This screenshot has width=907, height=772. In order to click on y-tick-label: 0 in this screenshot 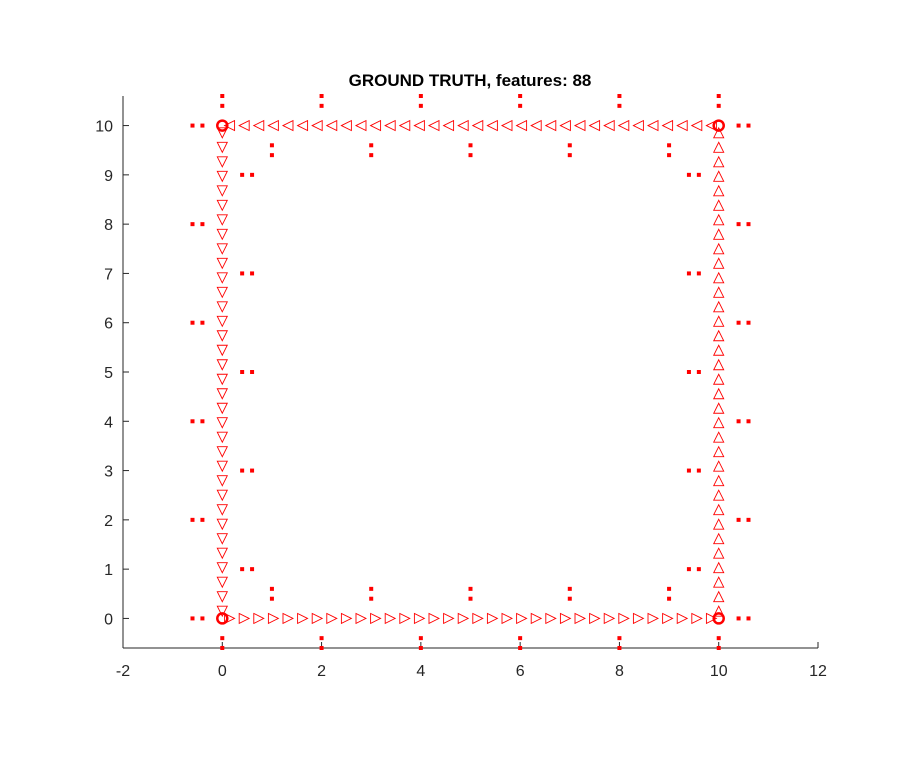, I will do `click(108, 619)`.